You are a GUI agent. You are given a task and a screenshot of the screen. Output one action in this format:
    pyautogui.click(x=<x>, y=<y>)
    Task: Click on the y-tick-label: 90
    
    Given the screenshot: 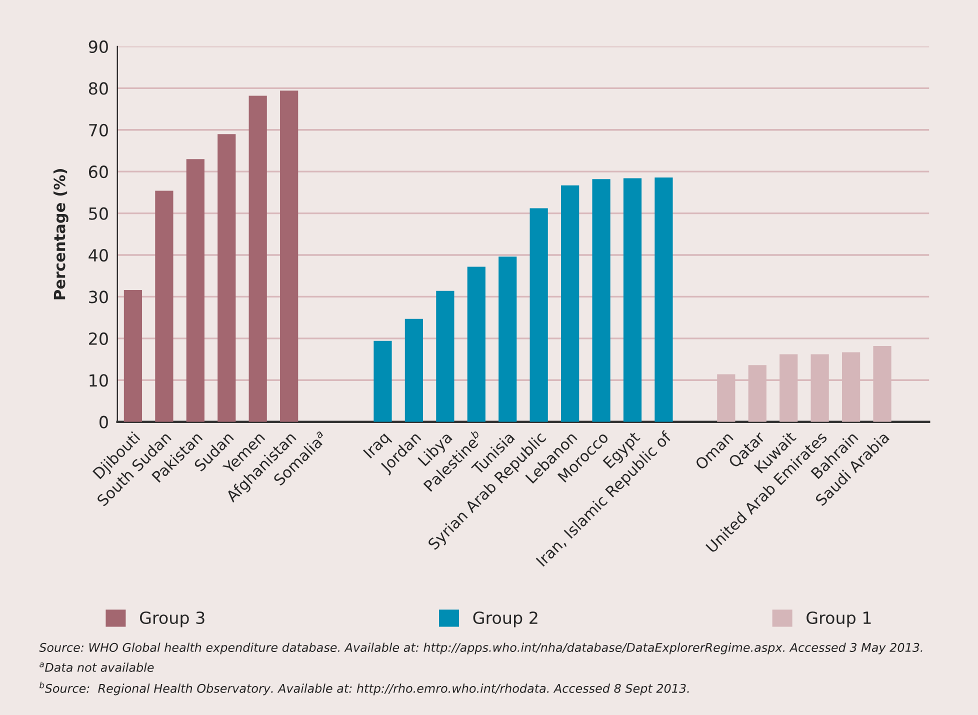 What is the action you would take?
    pyautogui.click(x=98, y=47)
    